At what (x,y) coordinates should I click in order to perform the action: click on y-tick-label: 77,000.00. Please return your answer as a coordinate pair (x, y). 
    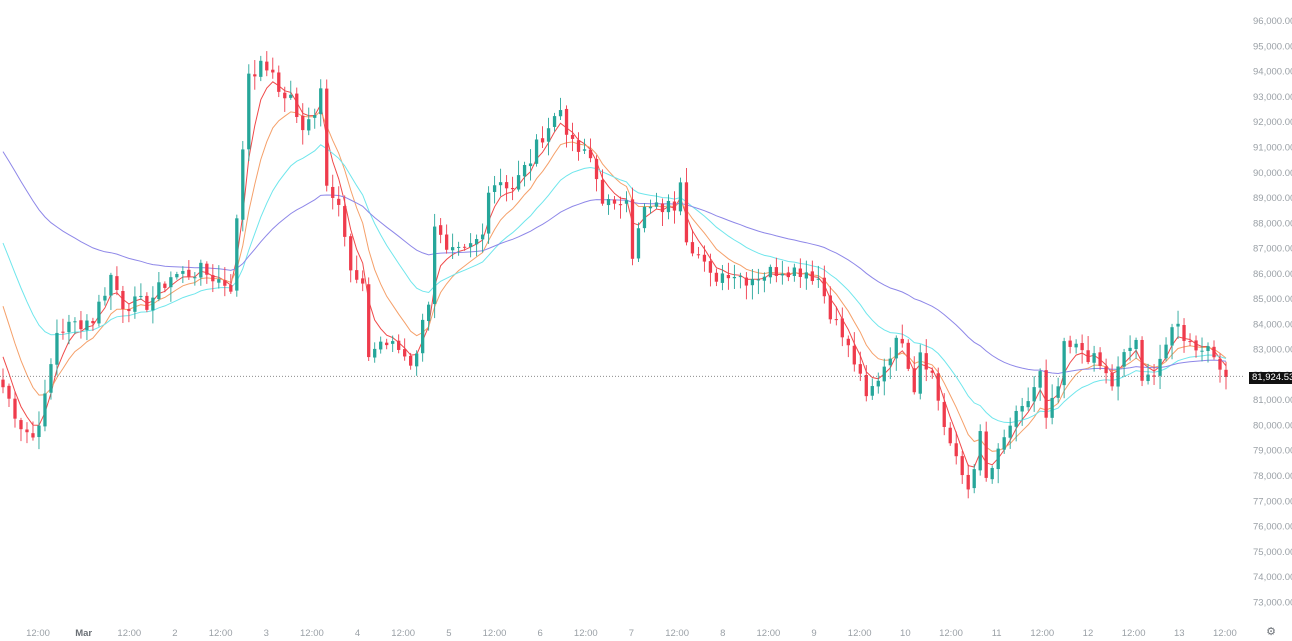
    Looking at the image, I should click on (1272, 501).